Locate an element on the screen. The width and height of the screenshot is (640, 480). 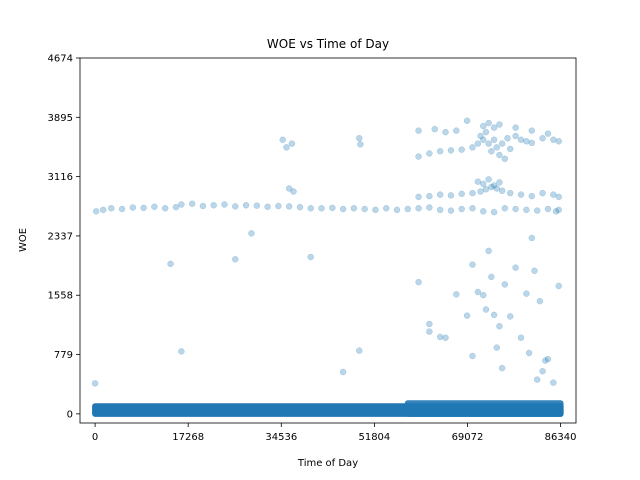
x-axis: 0 17268 34536 51804 69072 86340 is located at coordinates (334, 433).